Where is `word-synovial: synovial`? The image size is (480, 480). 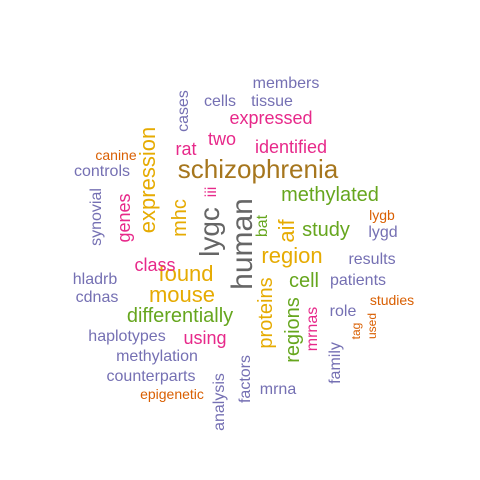
word-synovial: synovial is located at coordinates (96, 217).